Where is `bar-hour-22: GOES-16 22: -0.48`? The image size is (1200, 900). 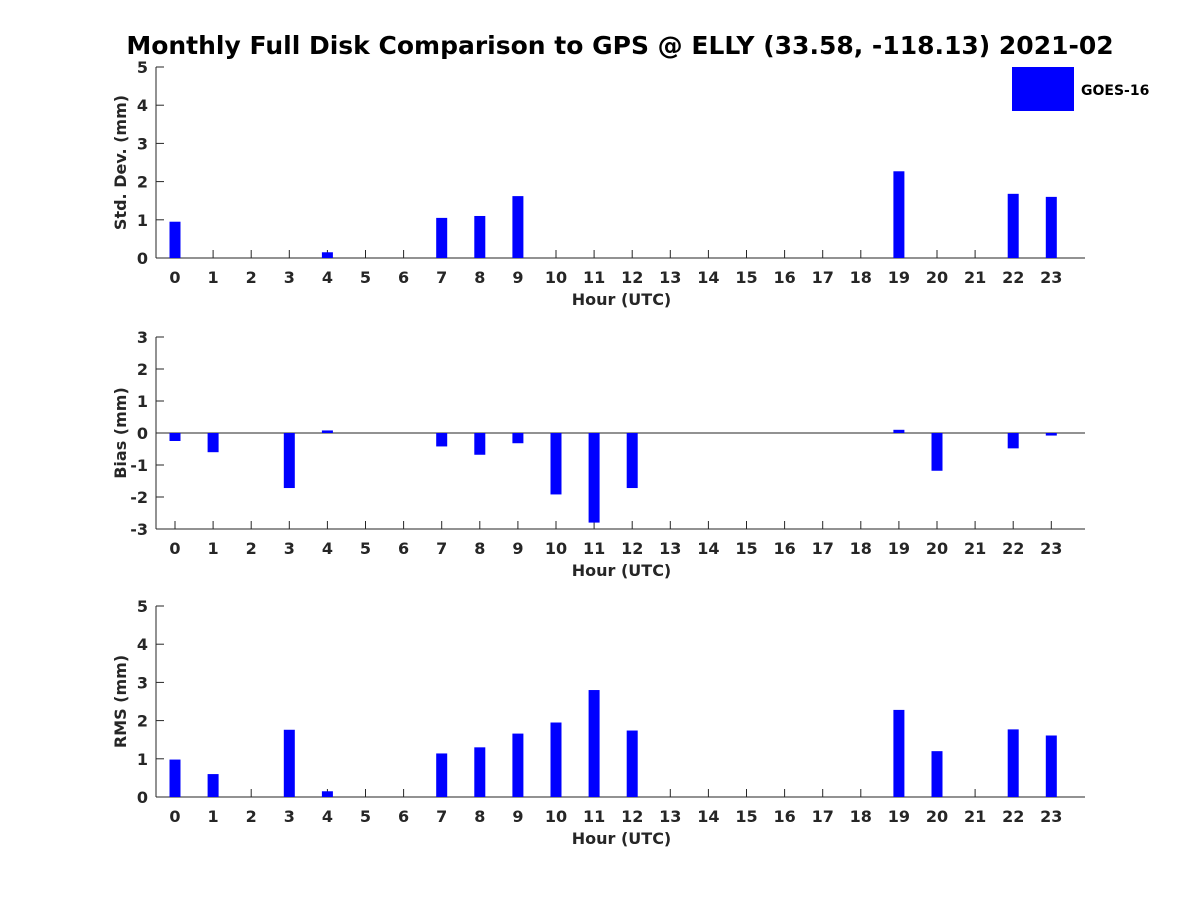 bar-hour-22: GOES-16 22: -0.48 is located at coordinates (1013, 441).